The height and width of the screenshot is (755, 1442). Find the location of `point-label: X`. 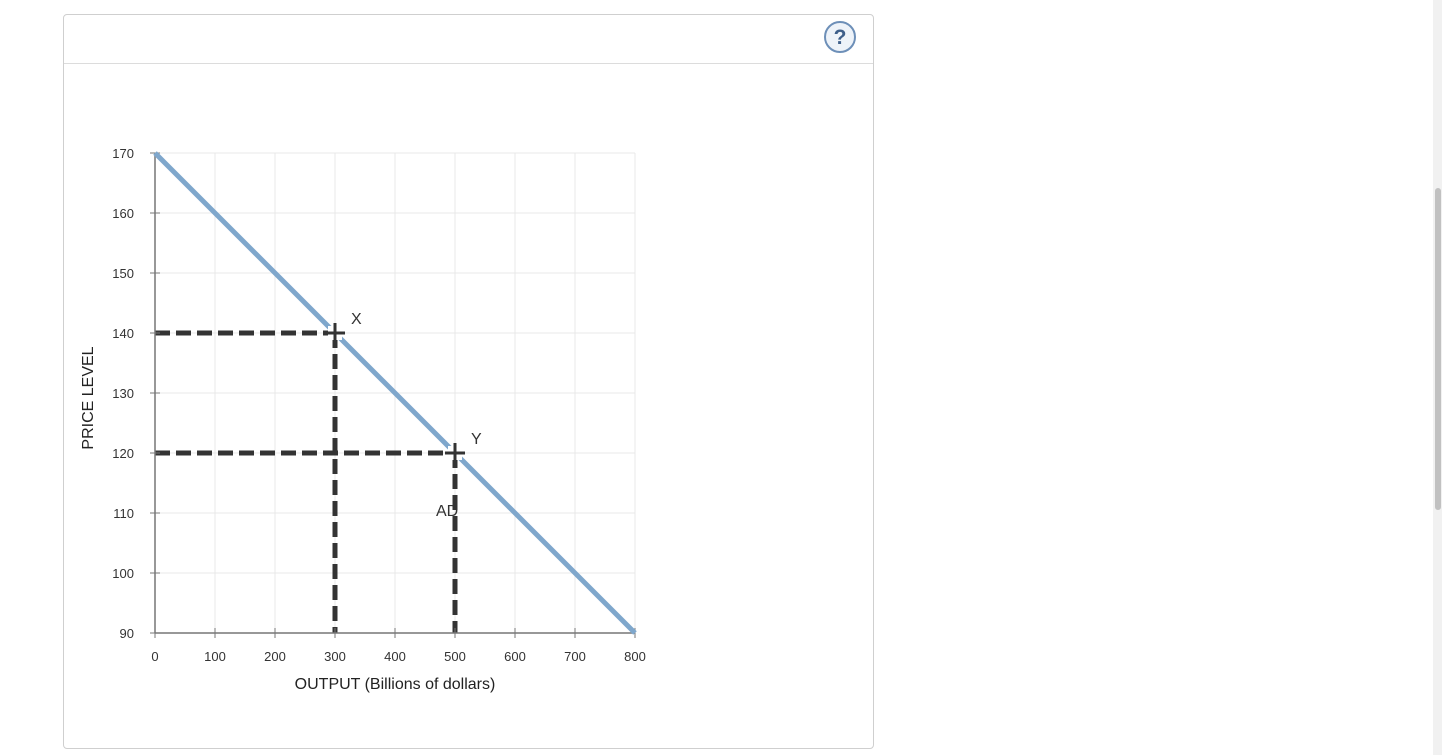

point-label: X is located at coordinates (356, 319).